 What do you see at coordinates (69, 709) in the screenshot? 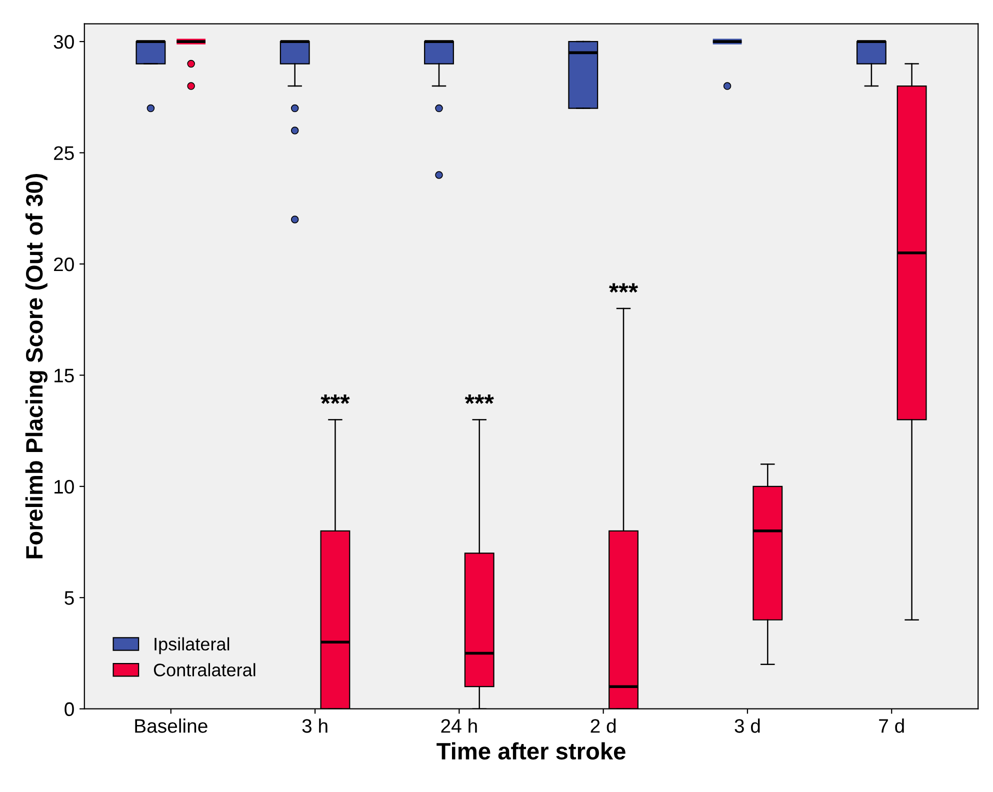
I see `y-tick-label: 0` at bounding box center [69, 709].